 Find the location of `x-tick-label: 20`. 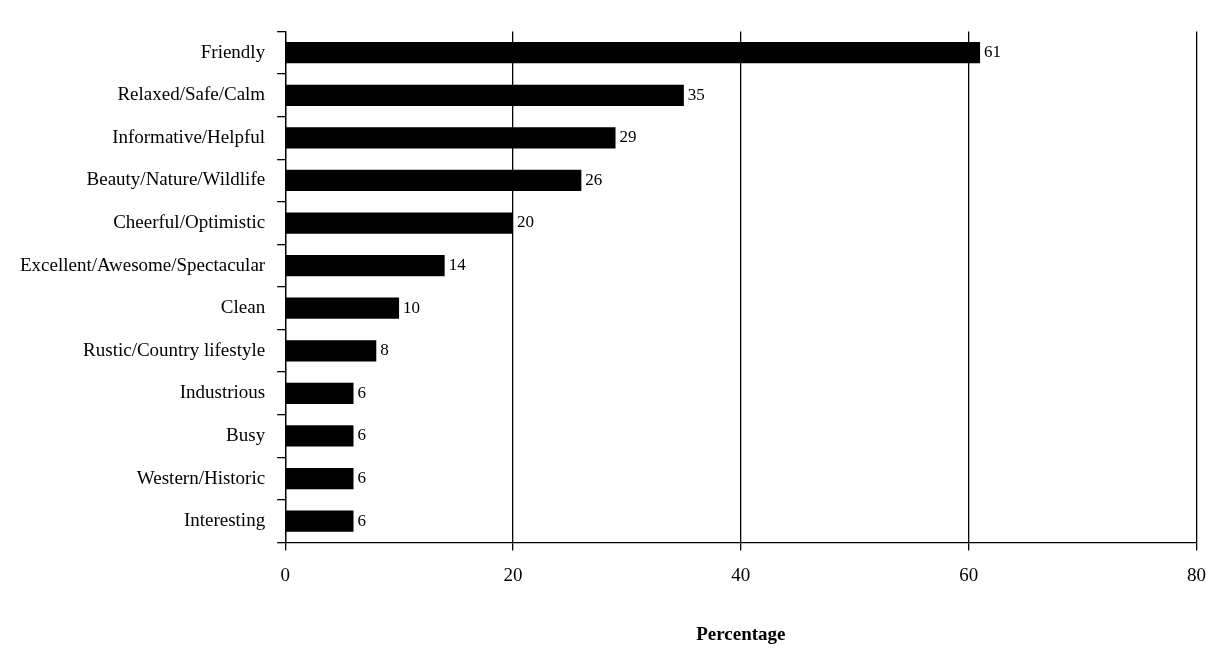

x-tick-label: 20 is located at coordinates (513, 574).